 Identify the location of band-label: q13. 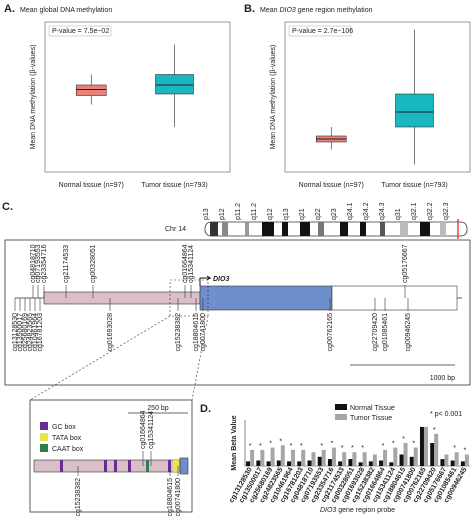
(286, 214).